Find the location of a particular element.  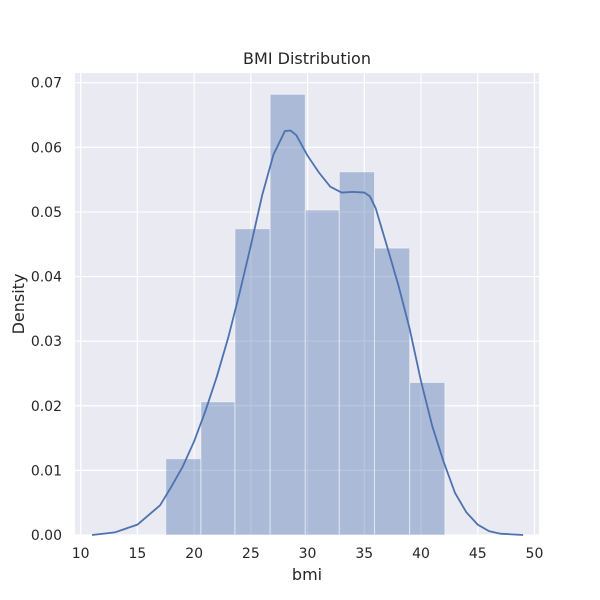

x-tick-label: 35 is located at coordinates (364, 554).